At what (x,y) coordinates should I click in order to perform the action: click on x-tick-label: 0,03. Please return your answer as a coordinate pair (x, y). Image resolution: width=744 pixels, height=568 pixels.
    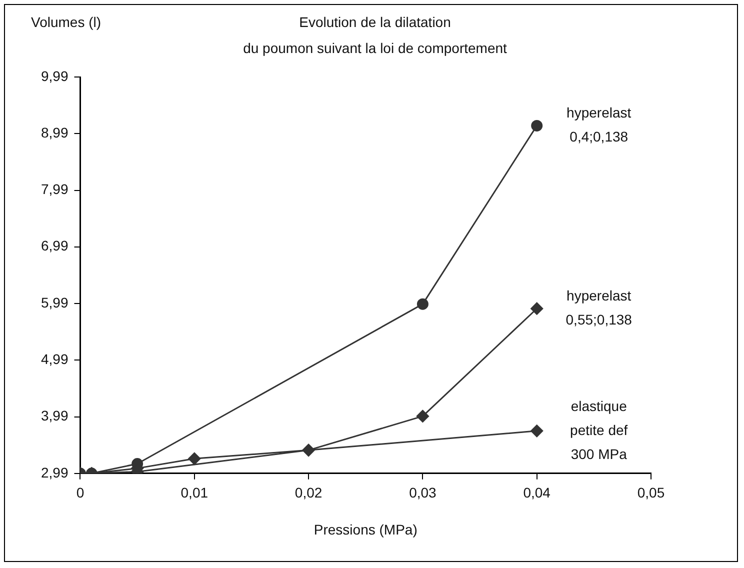
    Looking at the image, I should click on (423, 492).